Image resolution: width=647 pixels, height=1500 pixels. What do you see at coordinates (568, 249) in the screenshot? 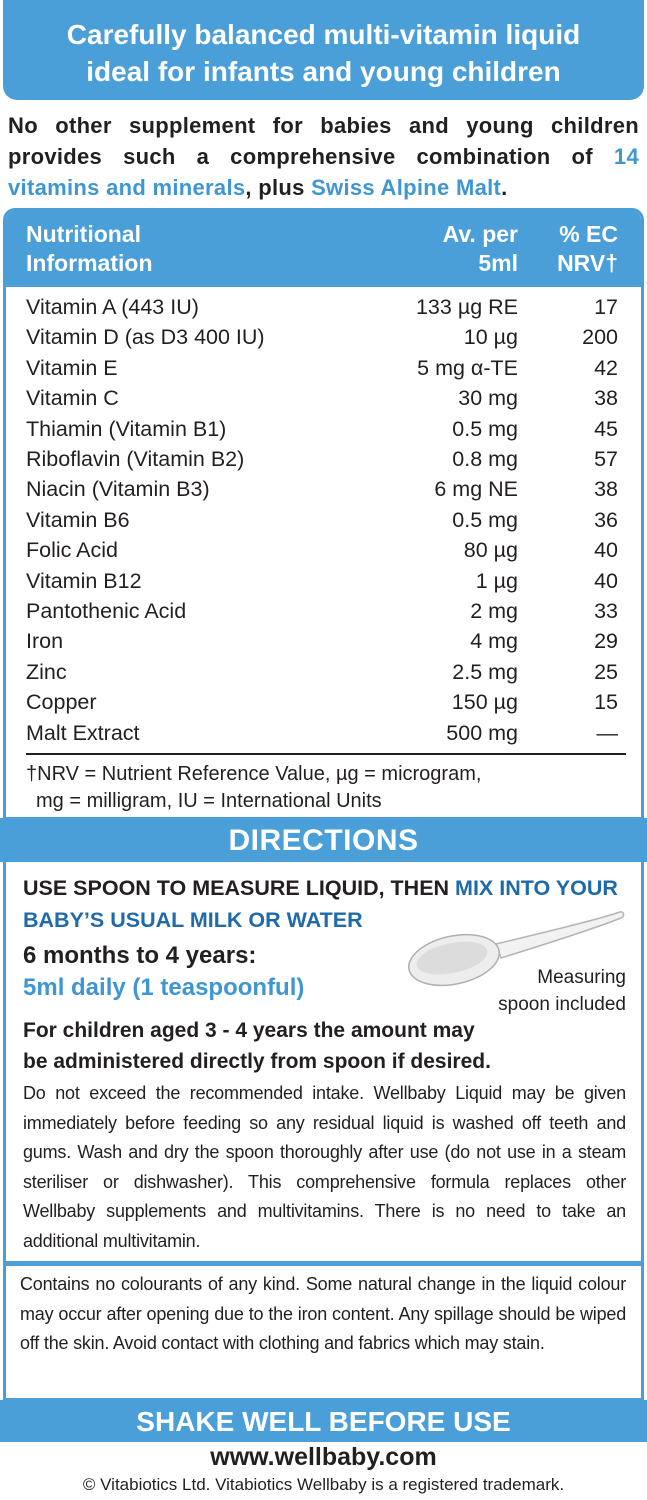
I see `header-cell: % EC NRV†` at bounding box center [568, 249].